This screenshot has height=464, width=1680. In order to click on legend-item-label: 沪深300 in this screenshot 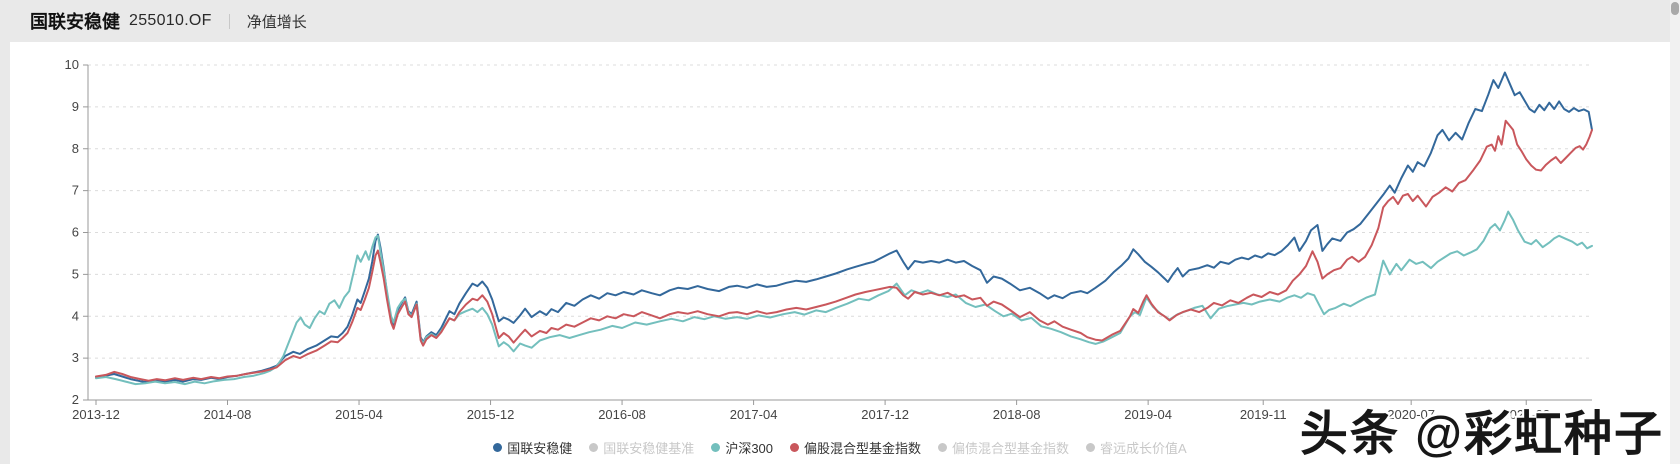, I will do `click(749, 448)`.